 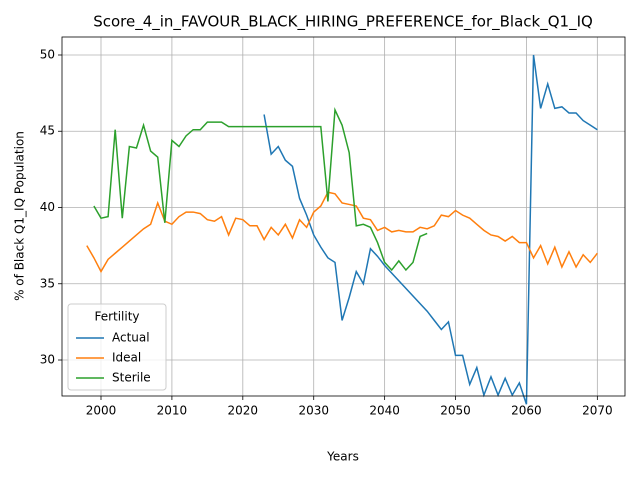 What do you see at coordinates (117, 347) in the screenshot?
I see `legend-box` at bounding box center [117, 347].